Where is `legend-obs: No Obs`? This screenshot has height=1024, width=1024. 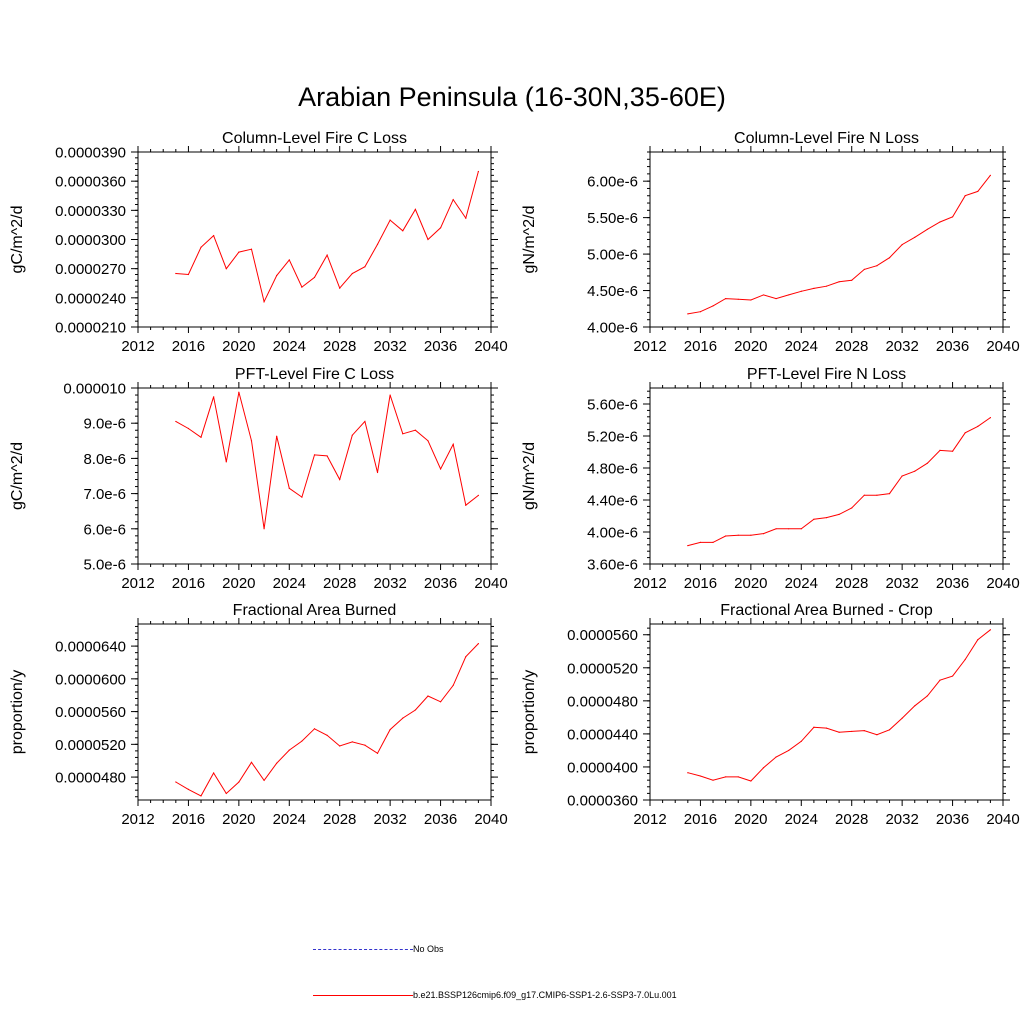
legend-obs: No Obs is located at coordinates (378, 949).